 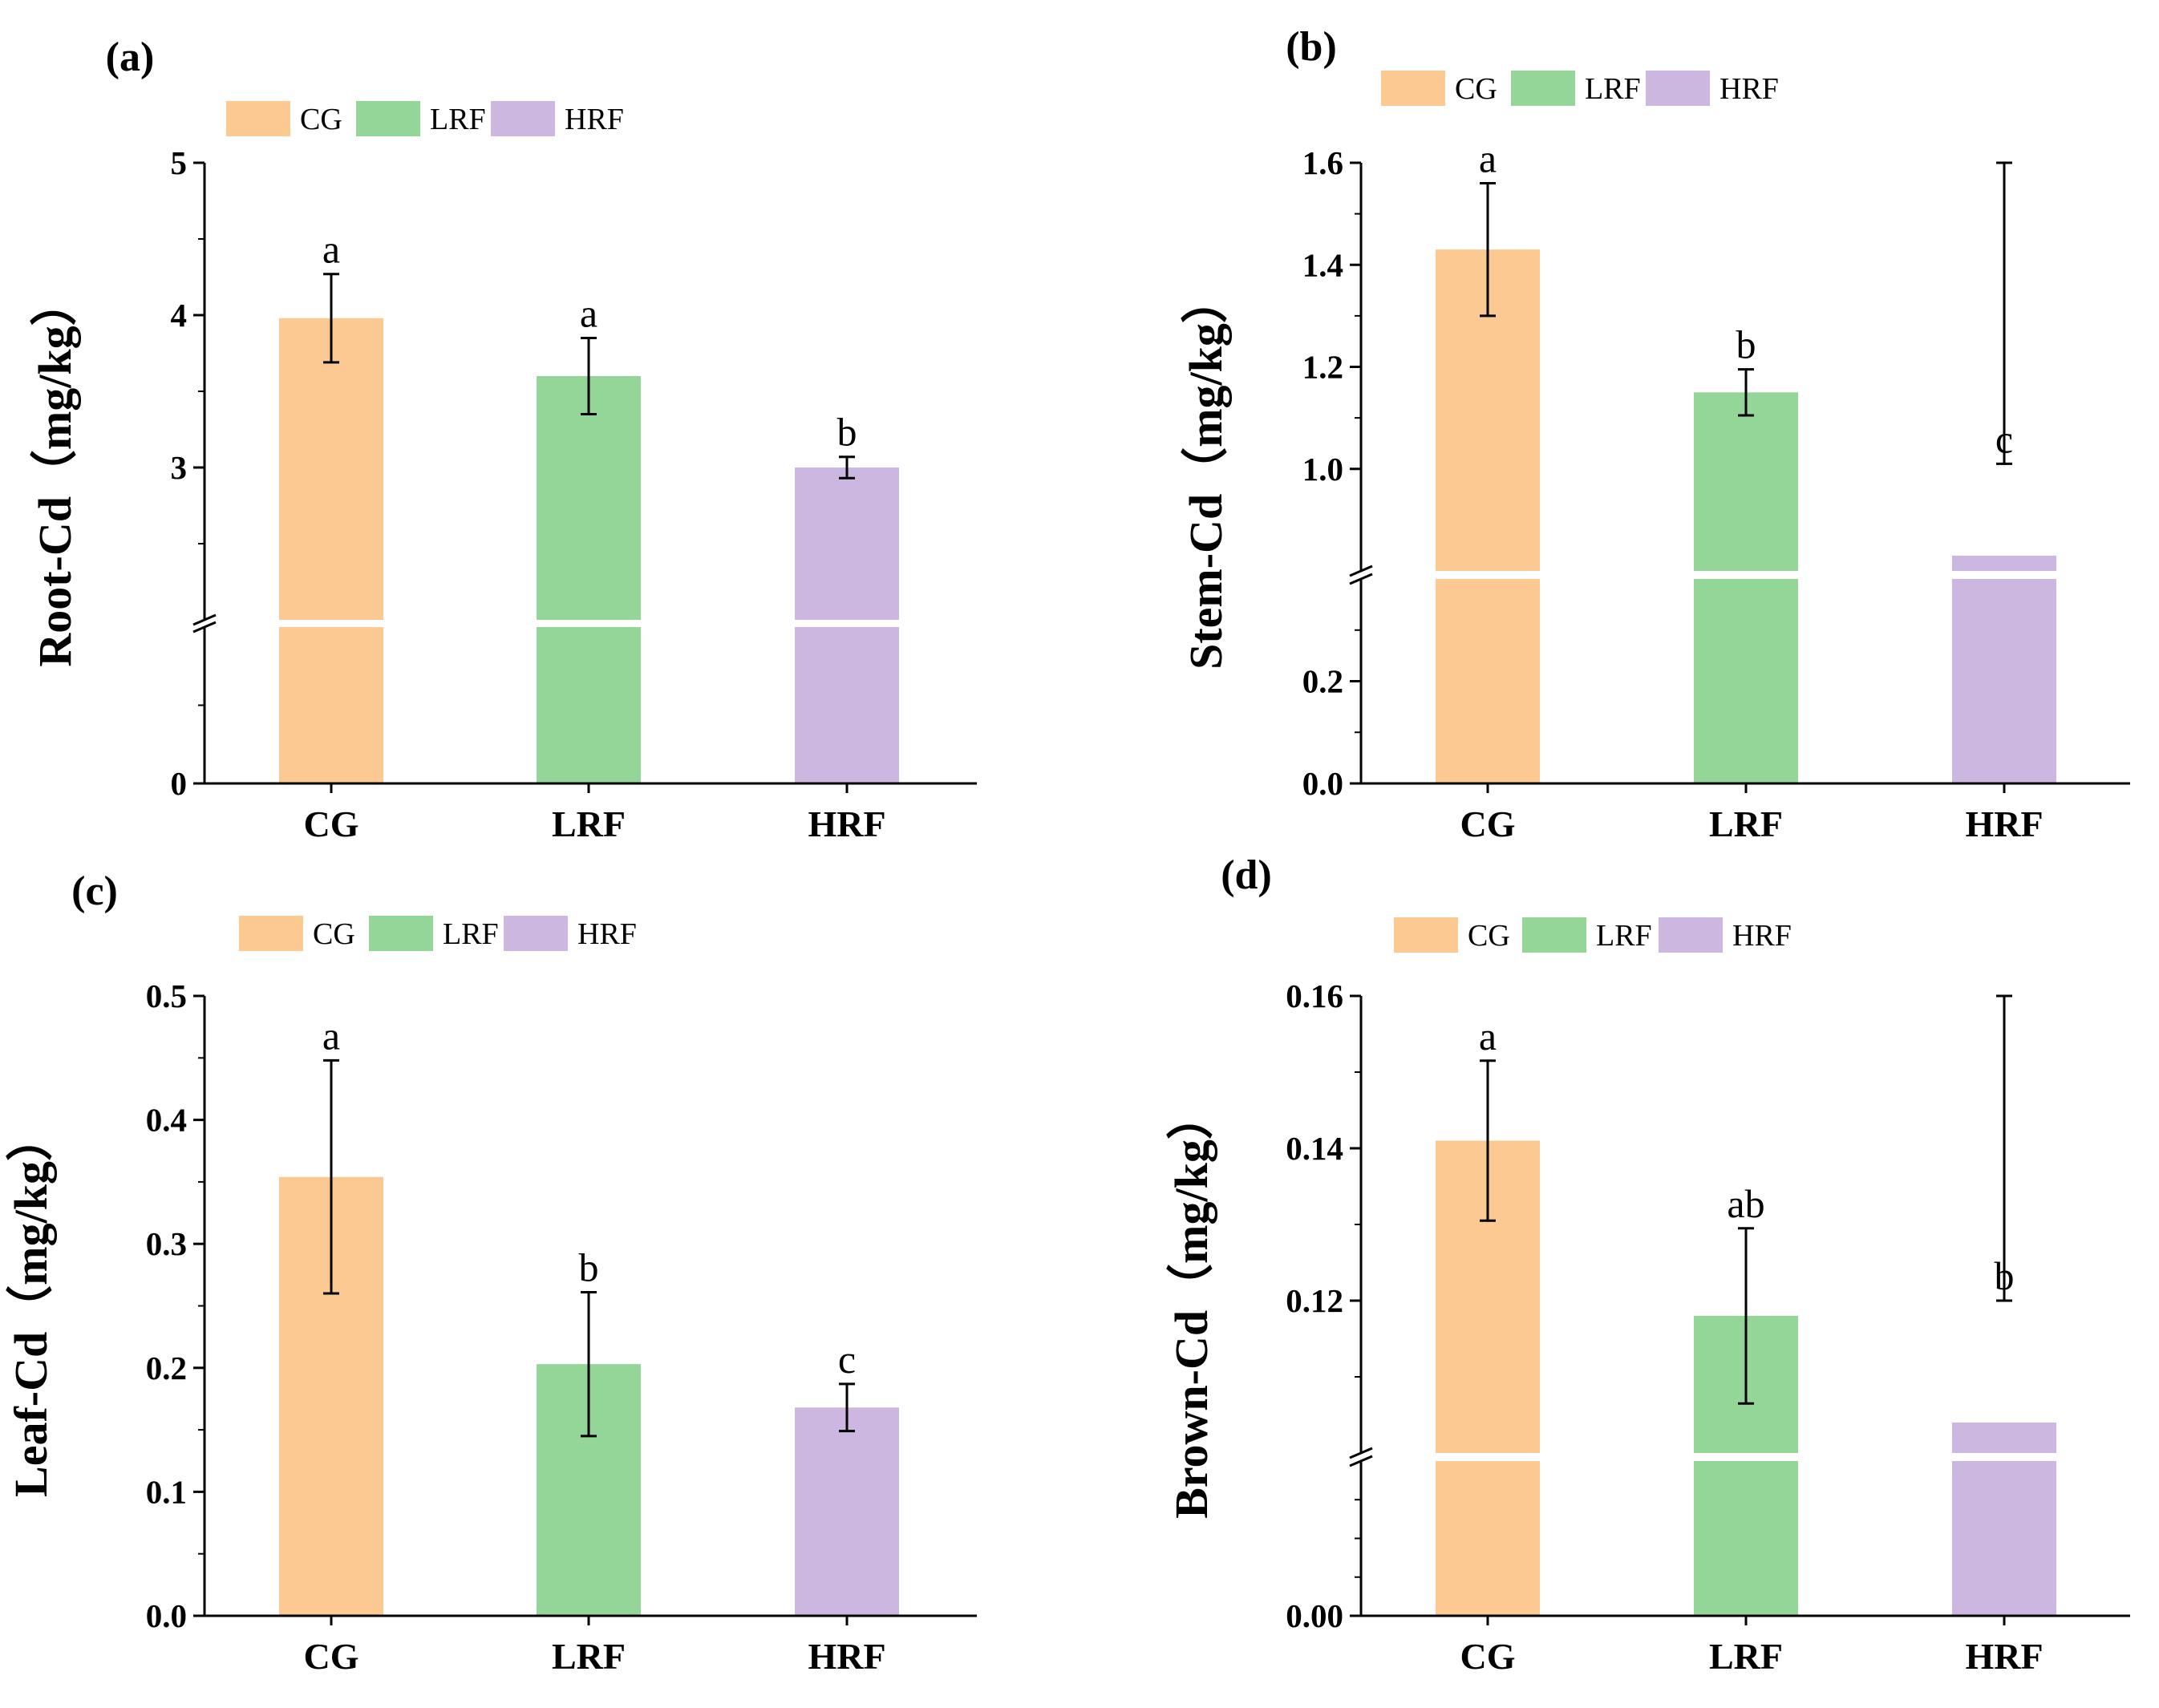 I want to click on significance-letter-lrf: ab, so click(x=1745, y=1203).